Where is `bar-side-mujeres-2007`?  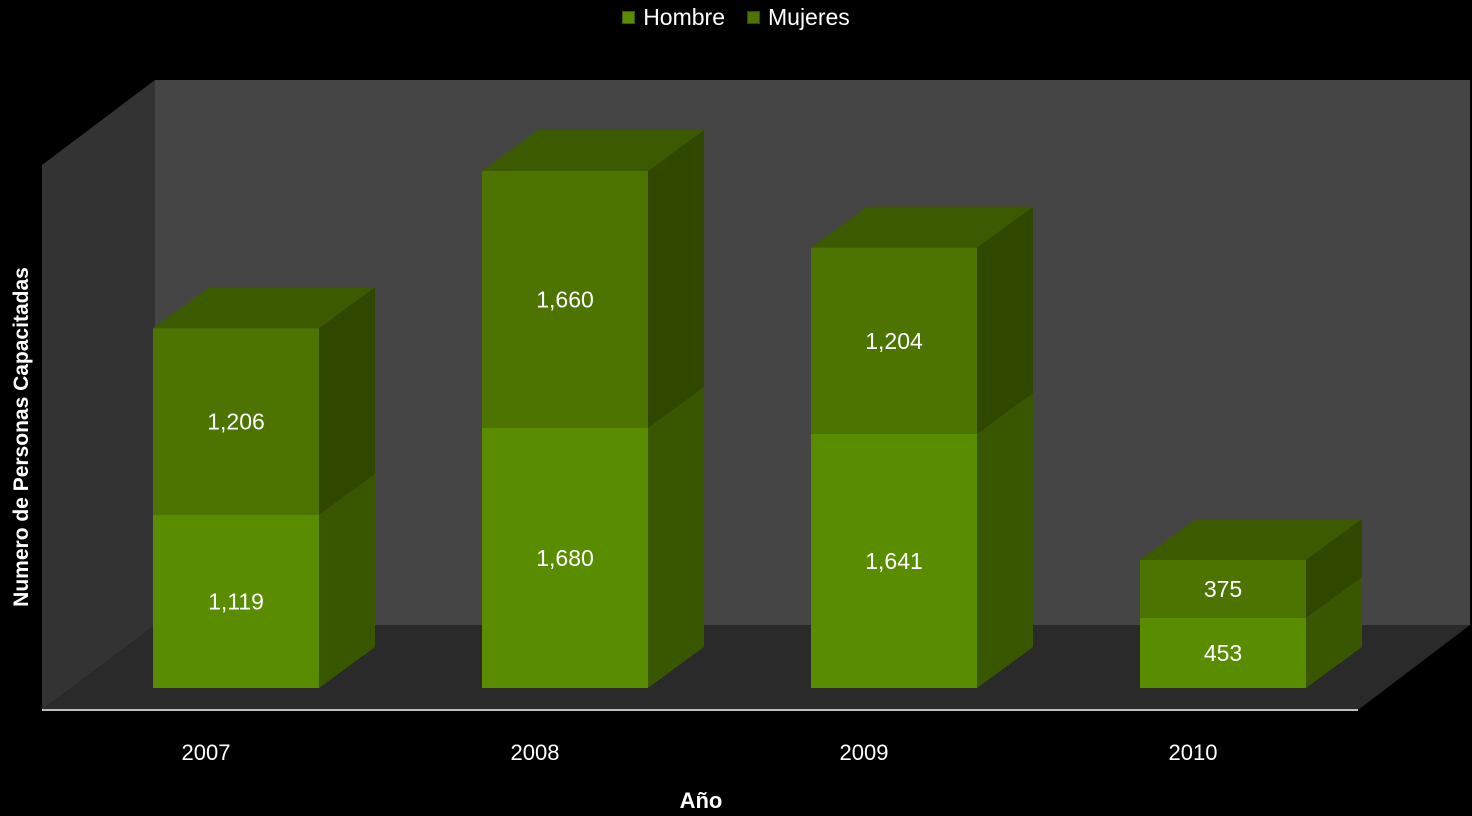
bar-side-mujeres-2007 is located at coordinates (347, 401).